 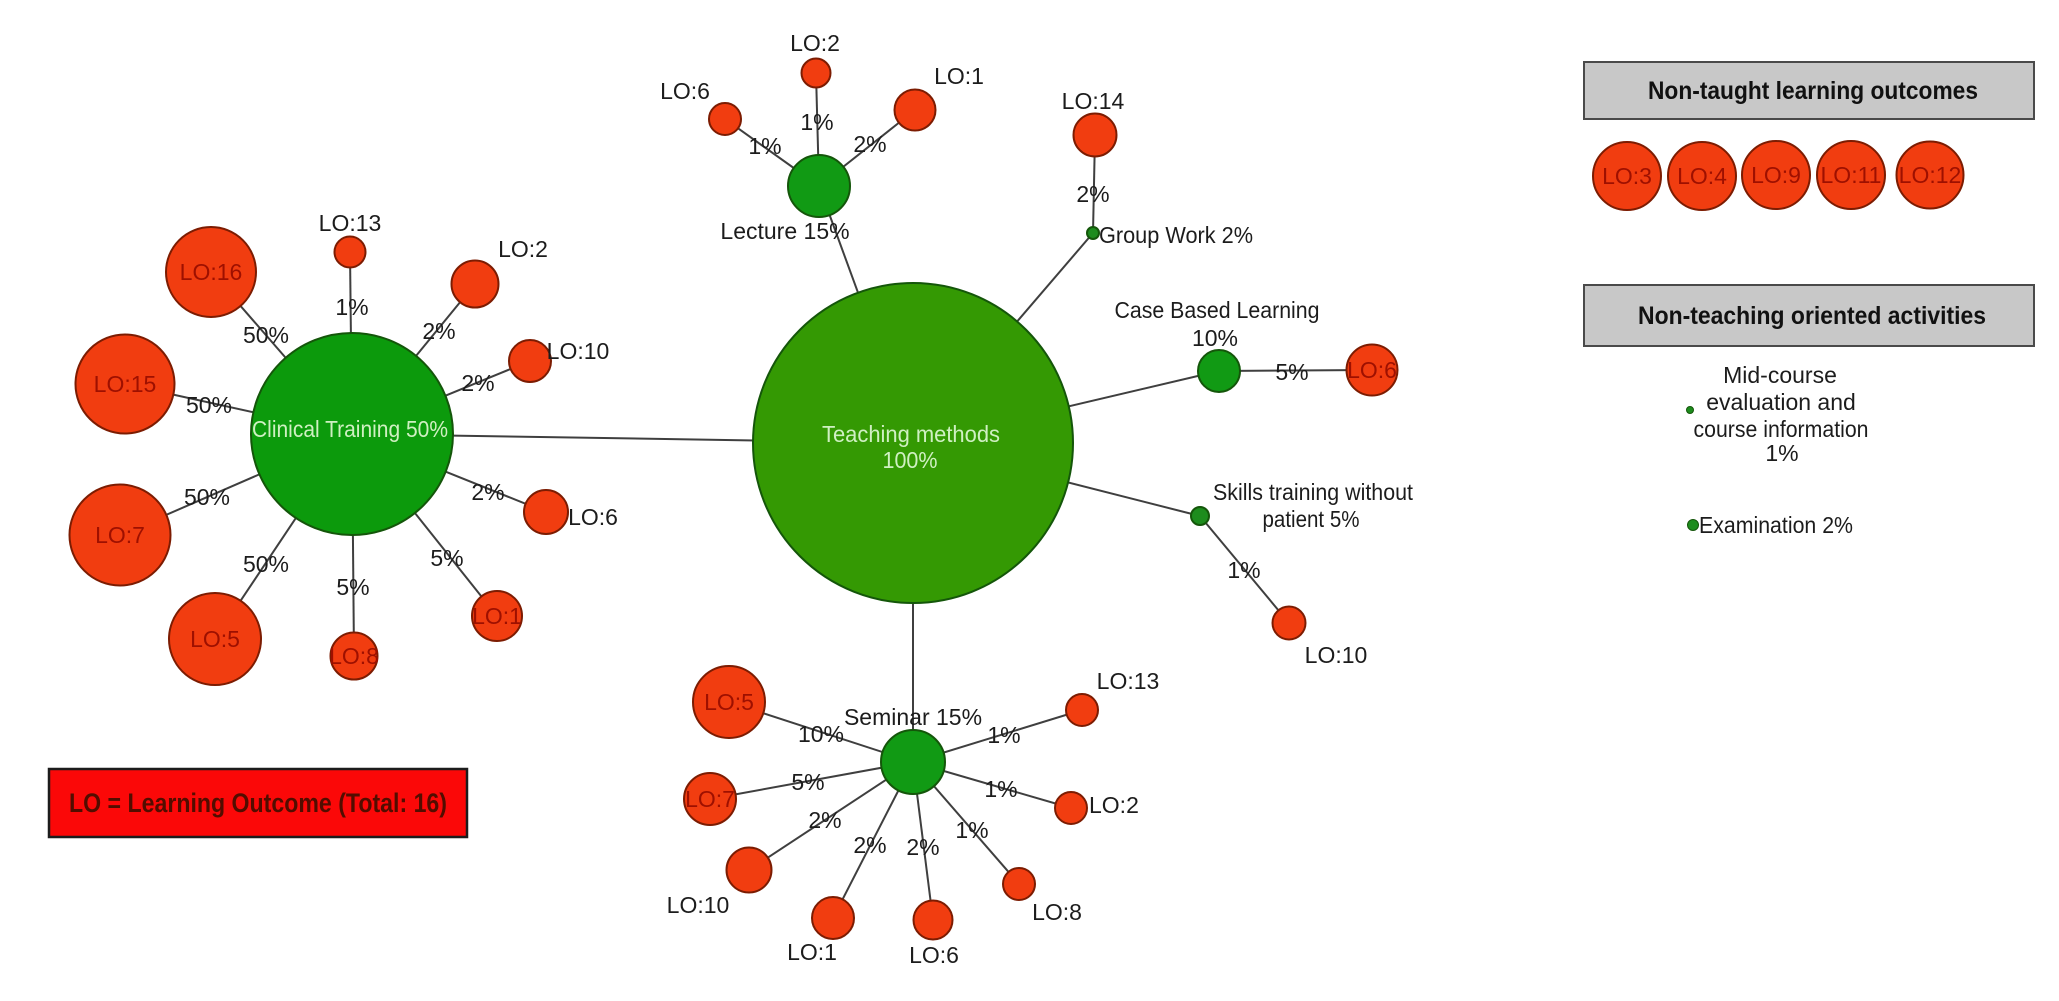 I want to click on svg-text: LO:12, so click(x=1930, y=175).